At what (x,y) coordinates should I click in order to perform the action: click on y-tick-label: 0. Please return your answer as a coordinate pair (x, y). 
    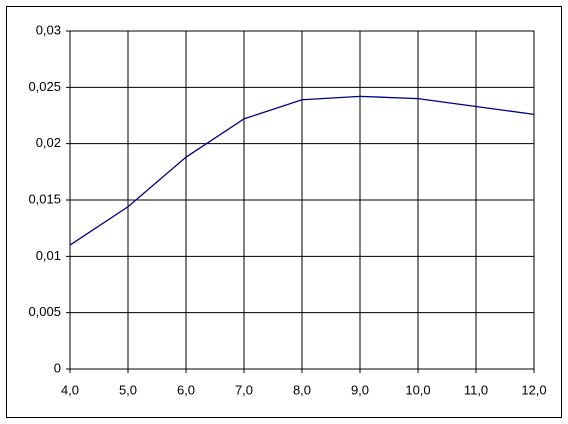
    Looking at the image, I should click on (57, 367).